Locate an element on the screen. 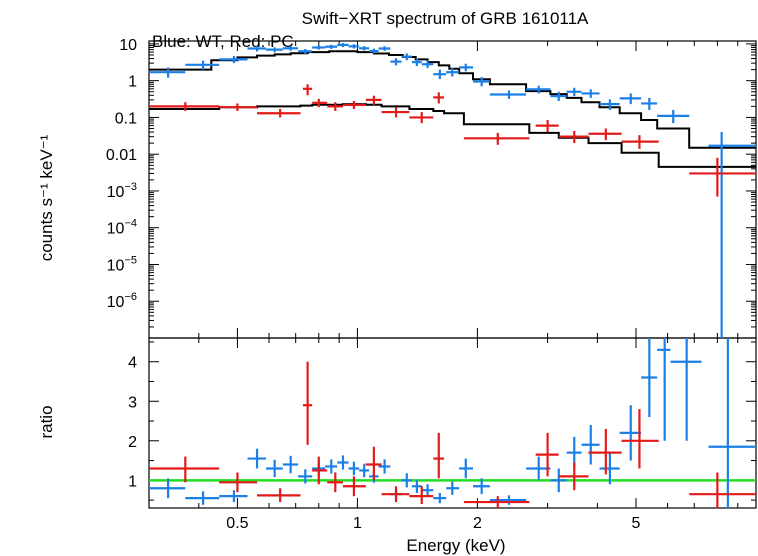 The width and height of the screenshot is (758, 556). top-y-tick-label: 10⁻⁵ is located at coordinates (122, 264).